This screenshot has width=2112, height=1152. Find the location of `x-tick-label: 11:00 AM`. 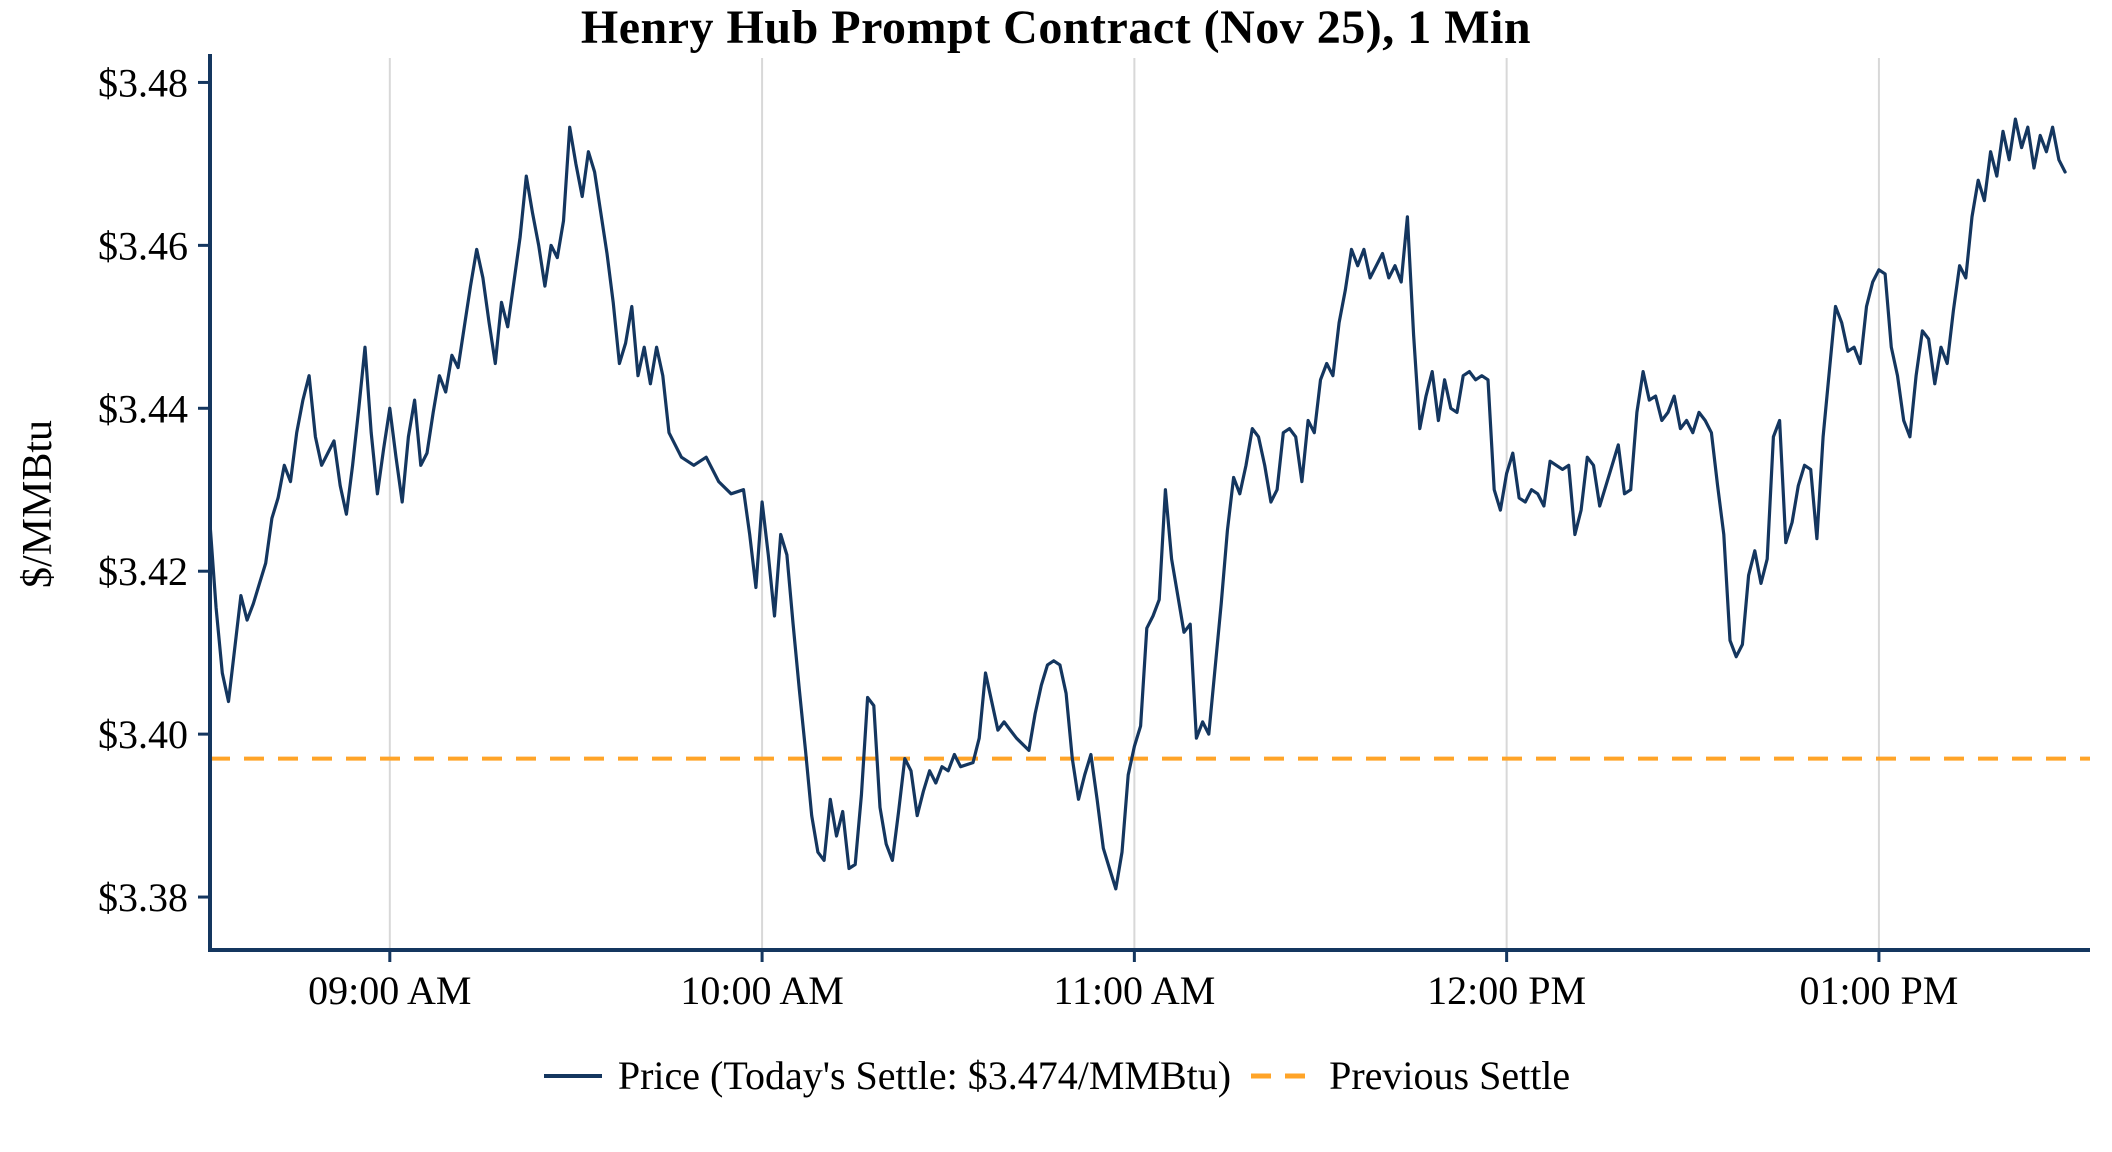

x-tick-label: 11:00 AM is located at coordinates (1134, 990).